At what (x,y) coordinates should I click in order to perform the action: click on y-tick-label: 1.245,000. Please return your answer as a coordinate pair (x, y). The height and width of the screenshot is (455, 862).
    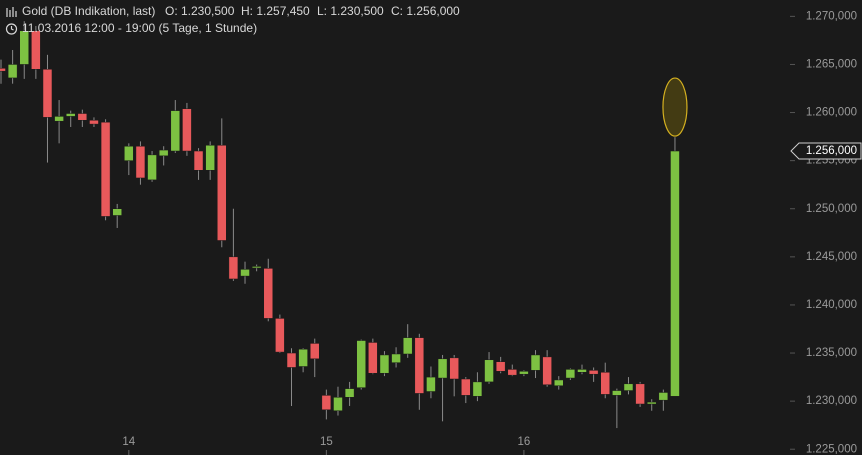
    Looking at the image, I should click on (831, 257).